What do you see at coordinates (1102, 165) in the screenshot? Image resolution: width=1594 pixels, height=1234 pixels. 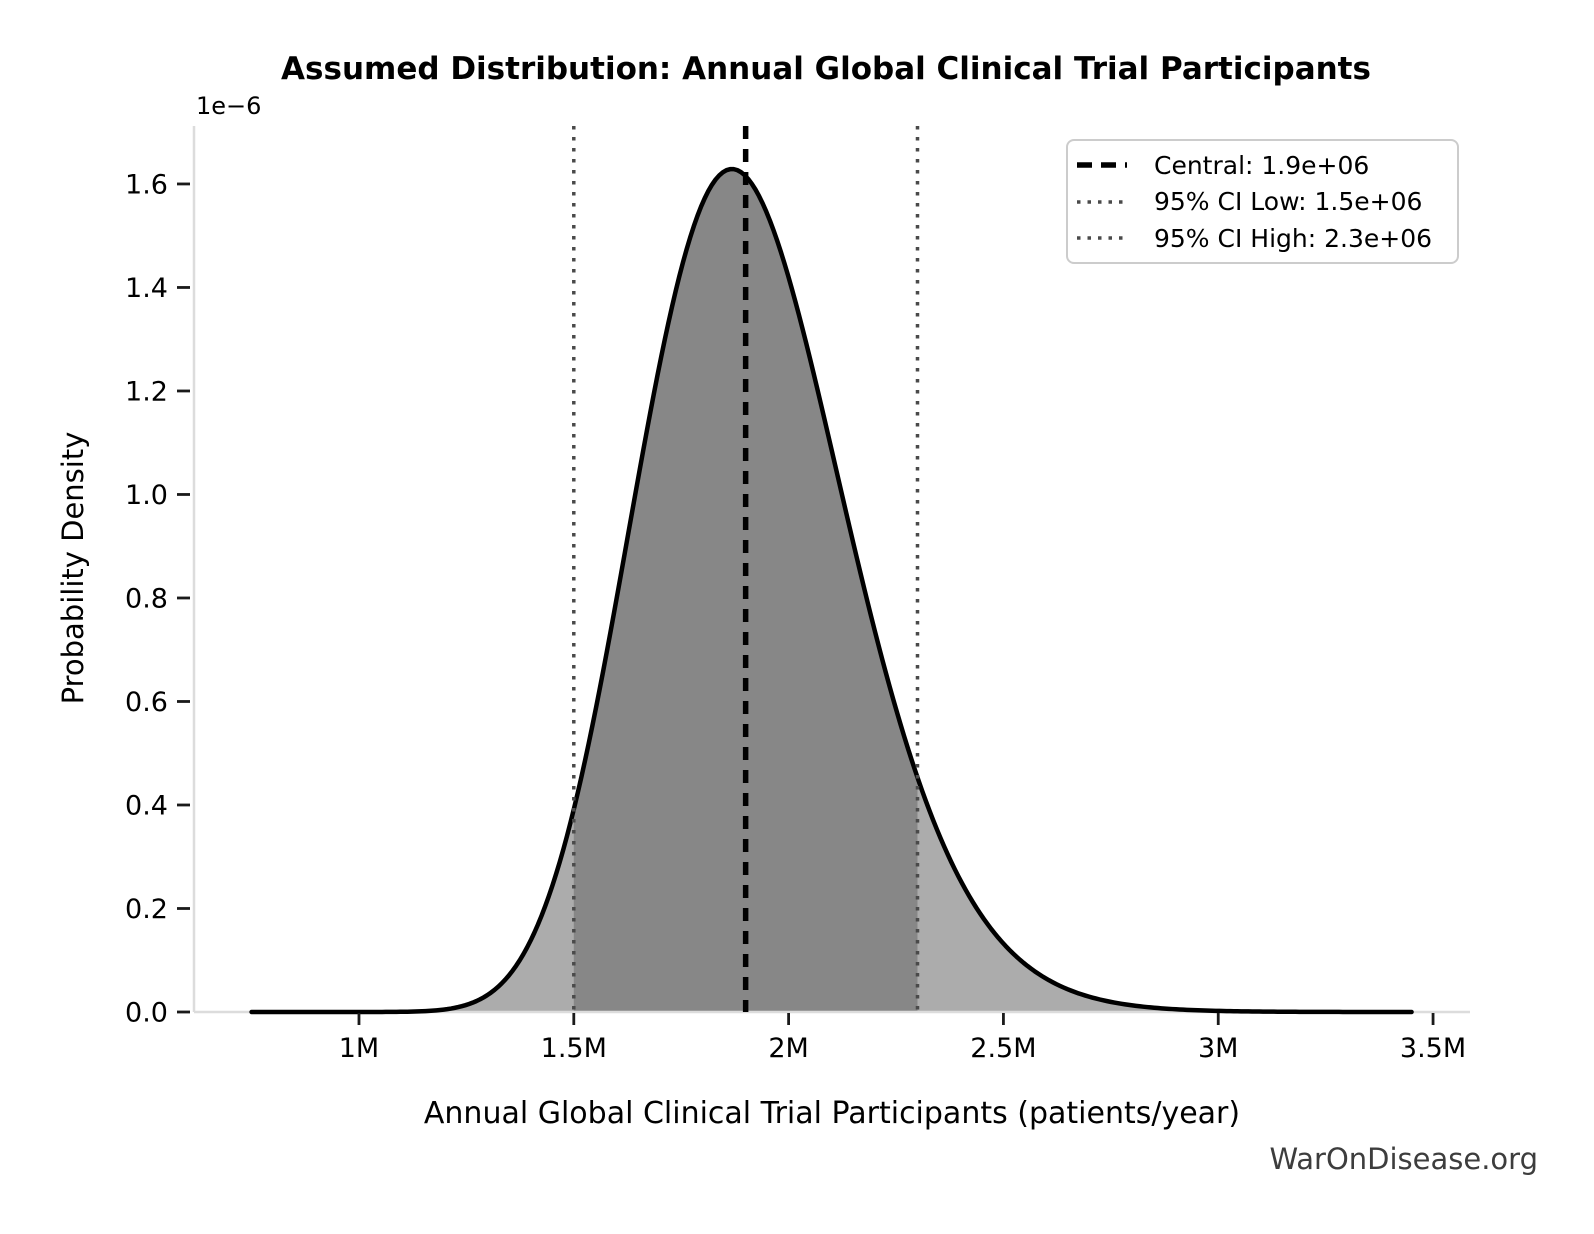 I see `legend-central-dashed-line-sample` at bounding box center [1102, 165].